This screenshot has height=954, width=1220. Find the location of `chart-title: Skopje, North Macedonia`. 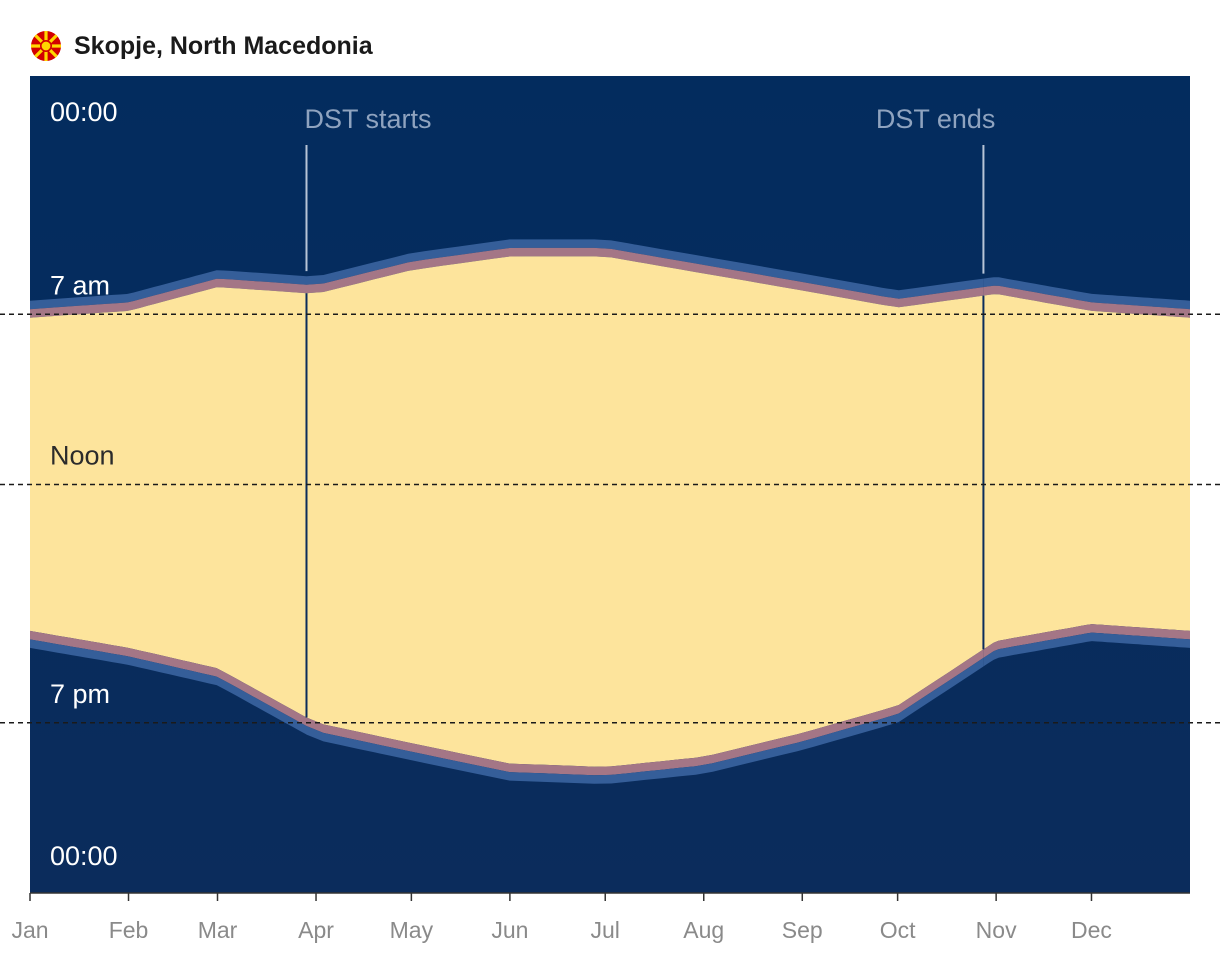

chart-title: Skopje, North Macedonia is located at coordinates (223, 45).